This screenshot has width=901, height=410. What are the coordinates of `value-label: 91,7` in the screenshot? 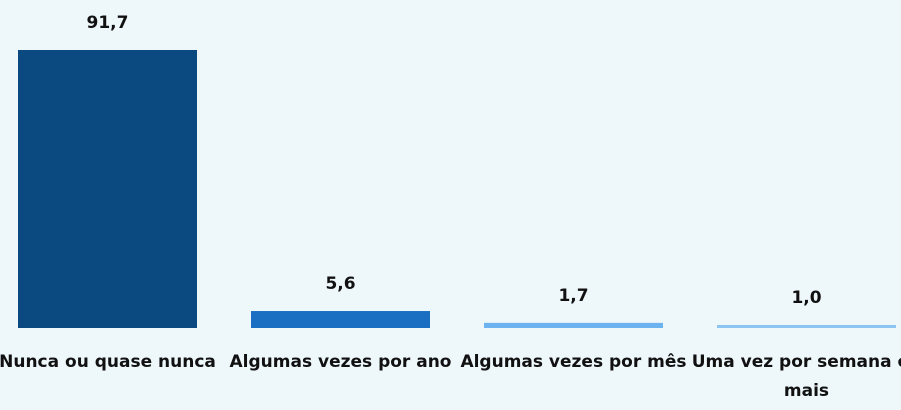 It's located at (108, 23).